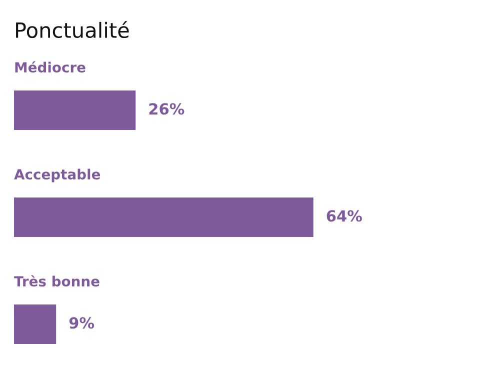 Image resolution: width=495 pixels, height=374 pixels. Describe the element at coordinates (50, 67) in the screenshot. I see `y-tick-label: Médiocre` at that location.